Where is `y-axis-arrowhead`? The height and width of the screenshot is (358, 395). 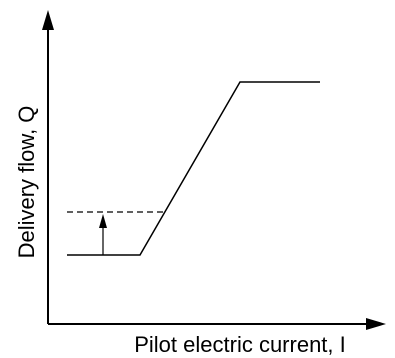
y-axis-arrowhead is located at coordinates (48, 20).